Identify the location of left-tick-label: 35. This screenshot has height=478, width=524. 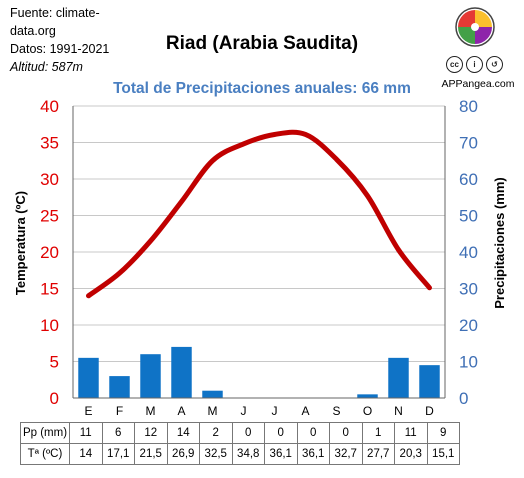
(49, 143).